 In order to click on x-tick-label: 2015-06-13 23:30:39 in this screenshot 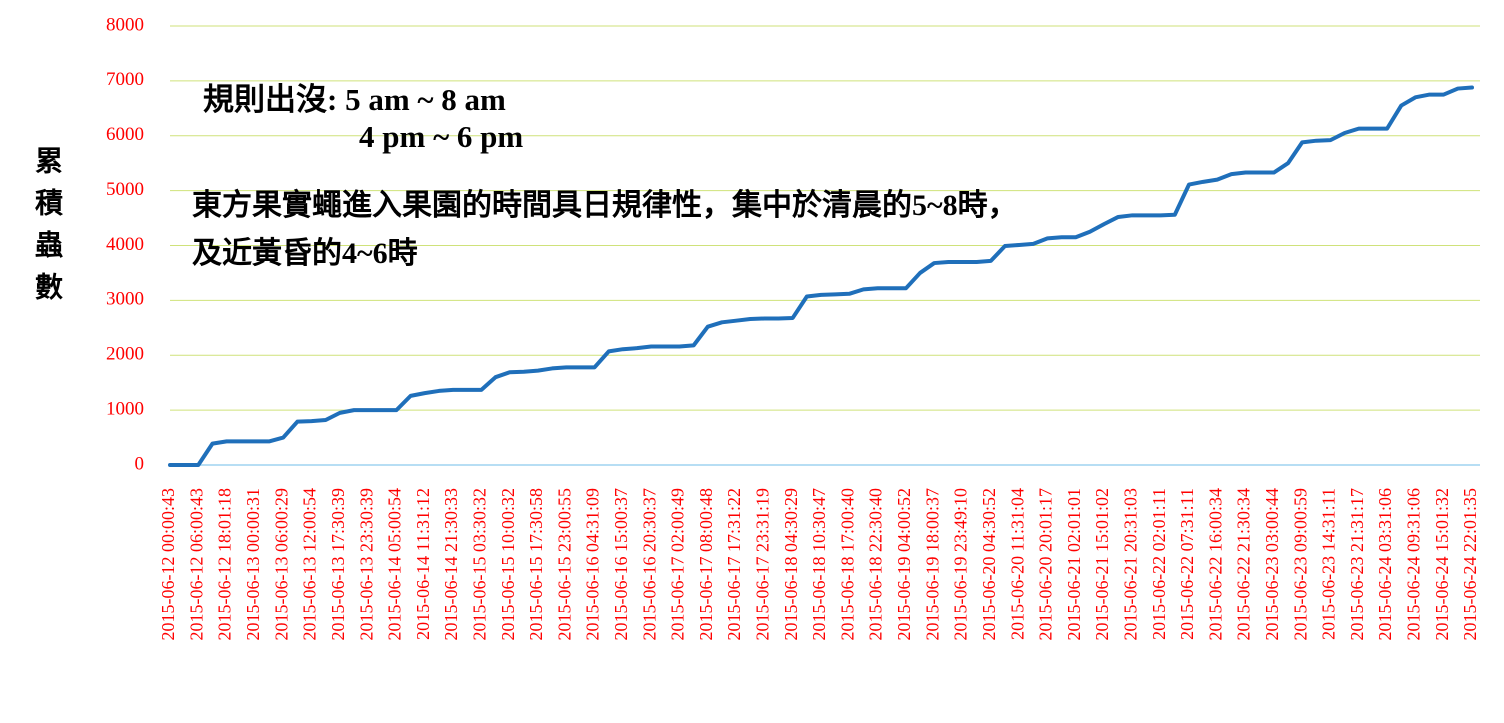, I will do `click(366, 564)`.